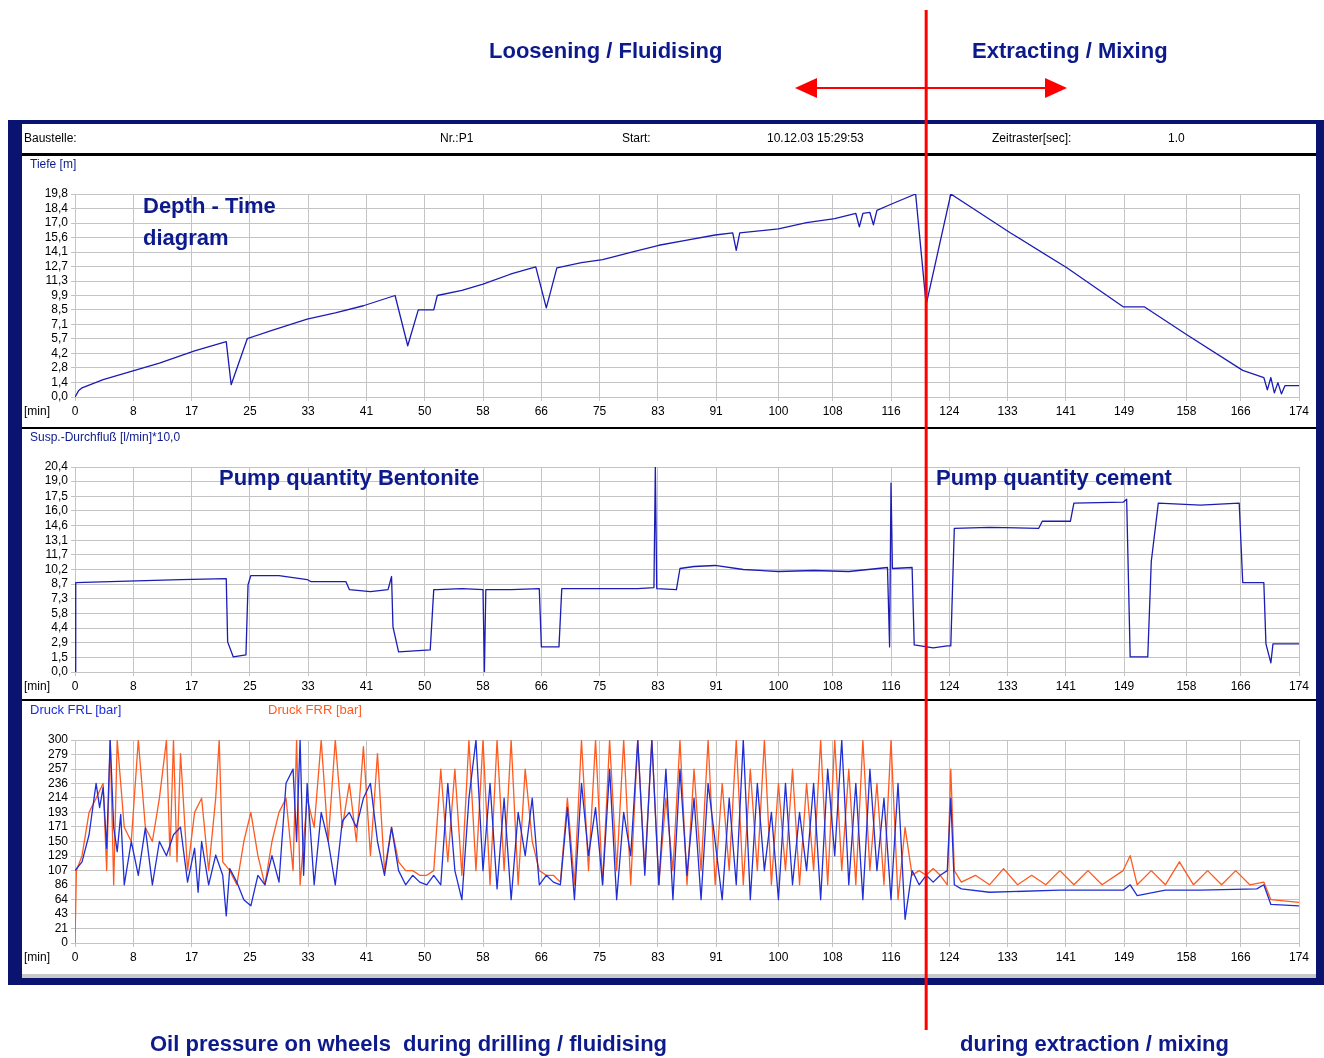 This screenshot has height=1058, width=1324. Describe the element at coordinates (105, 437) in the screenshot. I see `y-axis-title: Susp.-Durchfluß [l/min]*10,0` at that location.